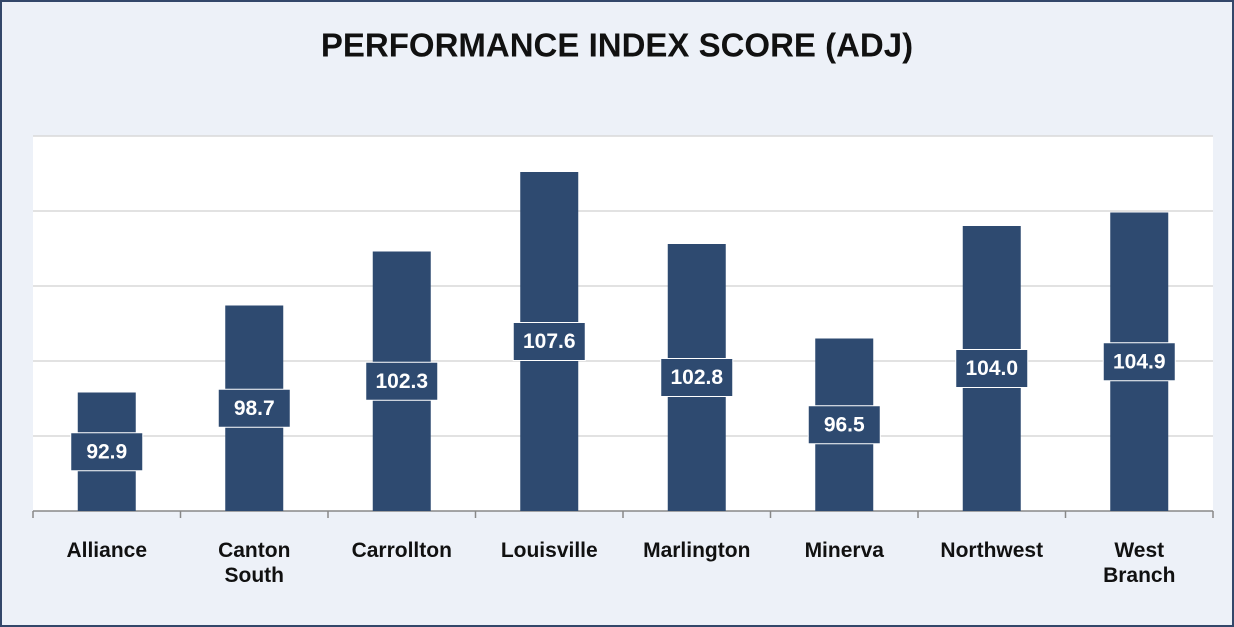 Image resolution: width=1234 pixels, height=627 pixels. Describe the element at coordinates (401, 550) in the screenshot. I see `x-tick-label: Carrollton` at that location.